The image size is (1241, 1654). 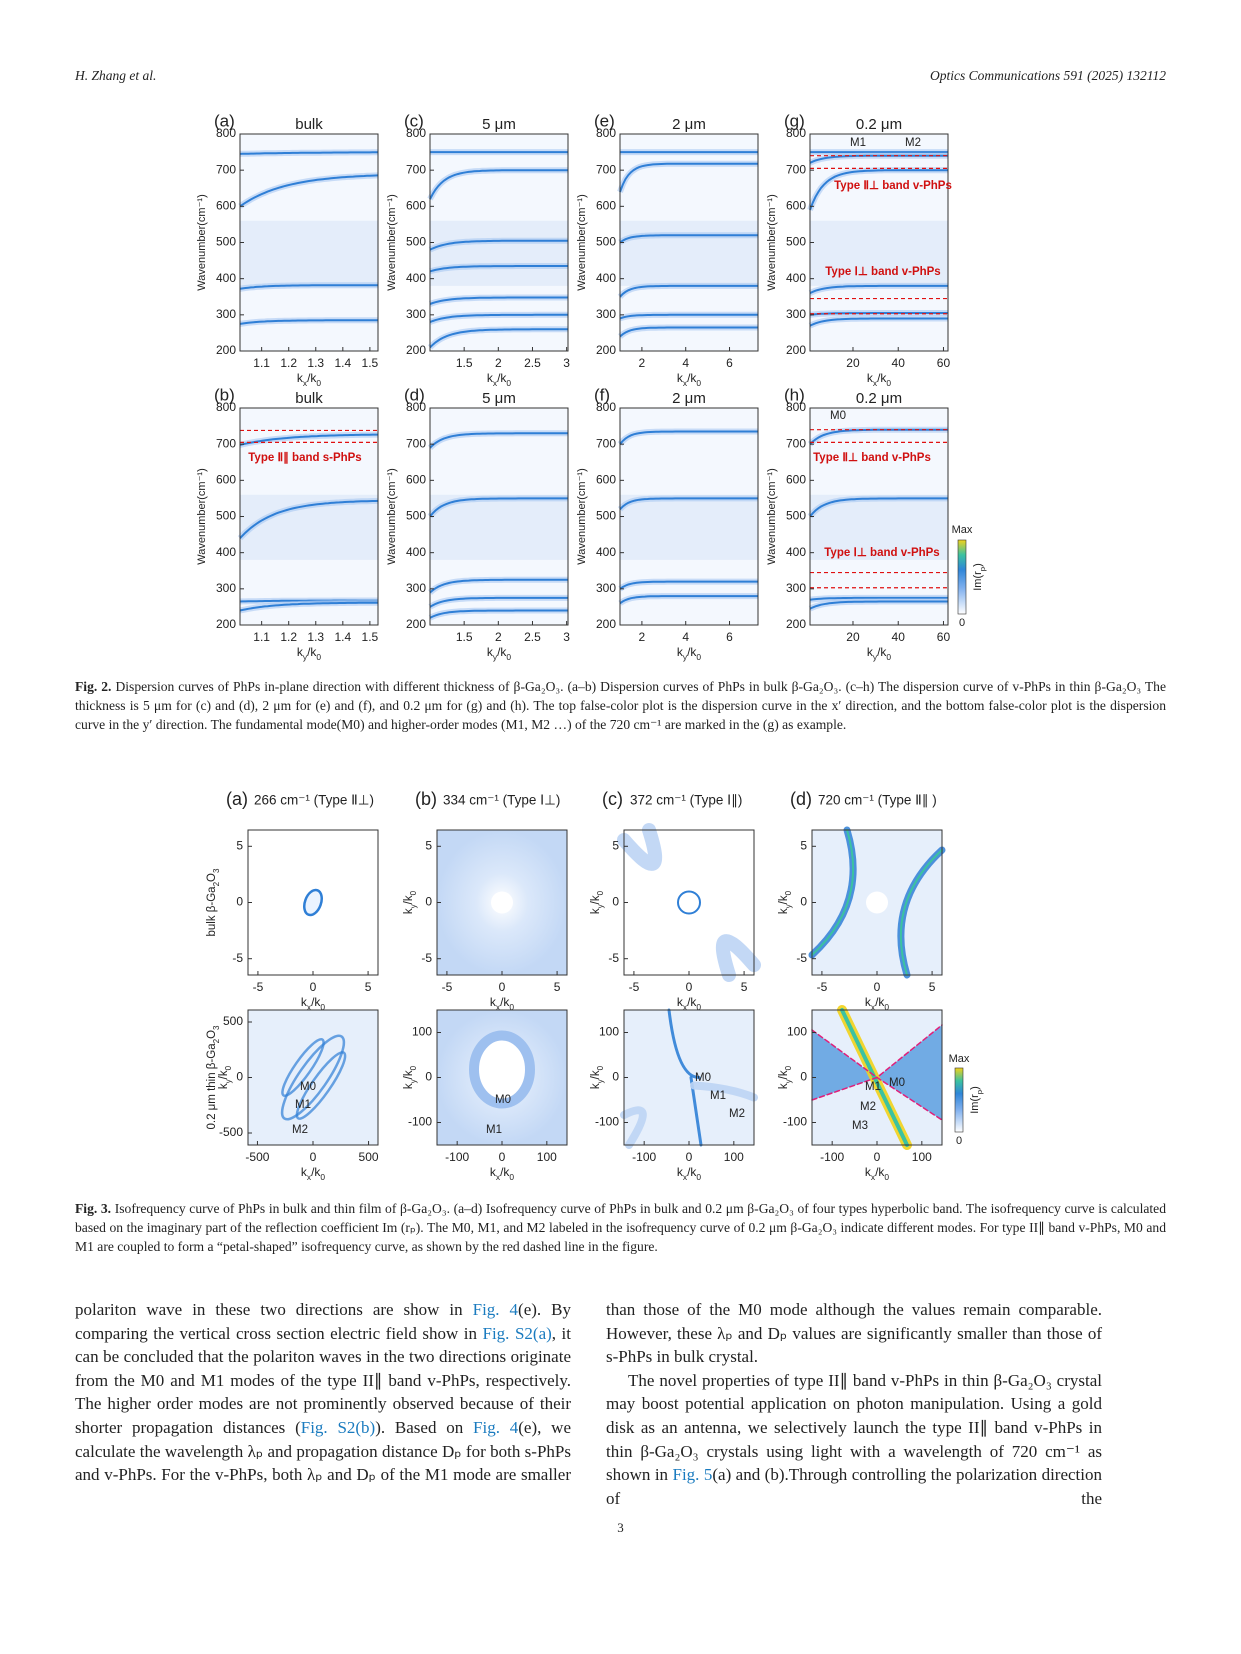 I want to click on x-tick-label: 20, so click(x=853, y=363).